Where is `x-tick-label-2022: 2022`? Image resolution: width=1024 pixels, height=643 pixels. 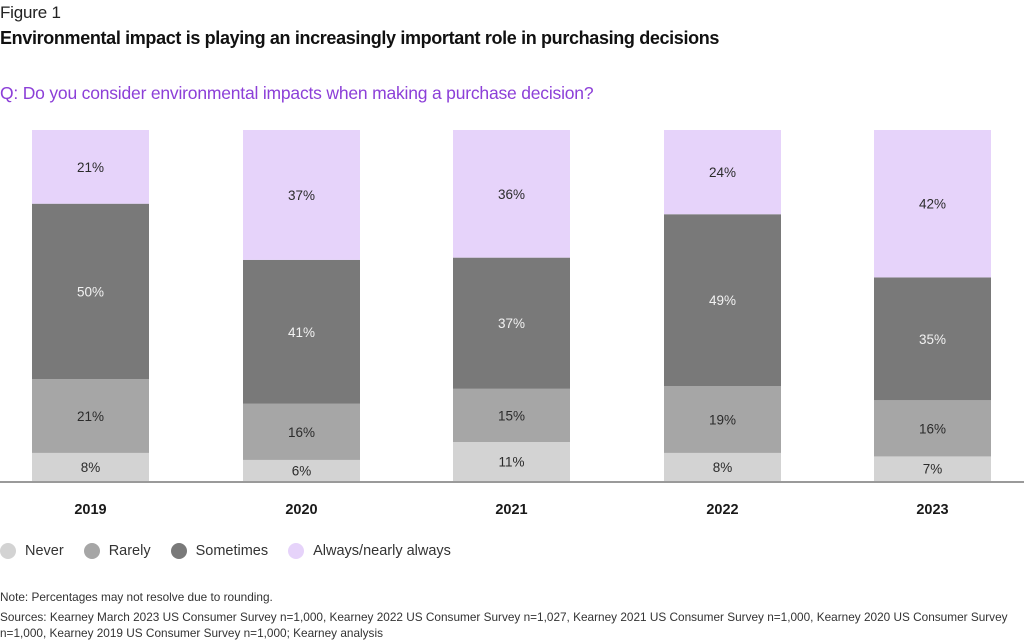 x-tick-label-2022: 2022 is located at coordinates (722, 510).